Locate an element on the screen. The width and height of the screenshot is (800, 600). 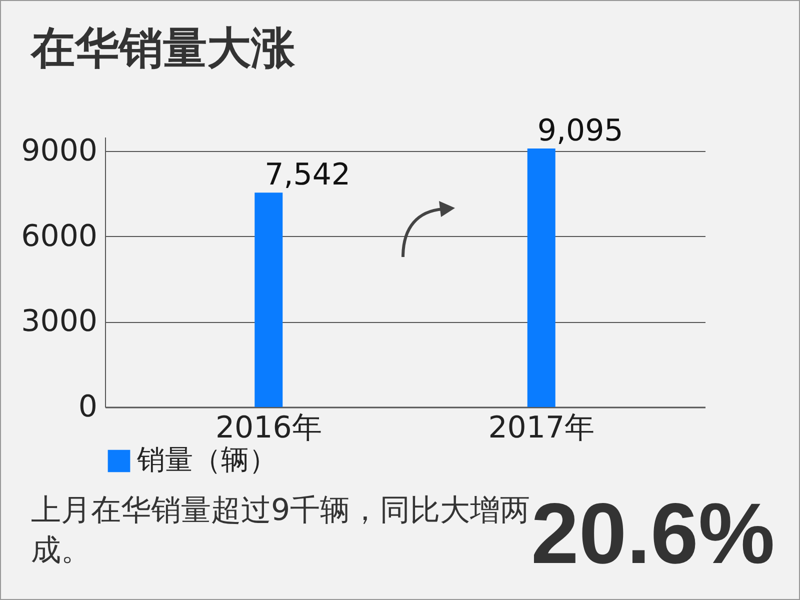
x-tick-label: 2016年 is located at coordinates (268, 428).